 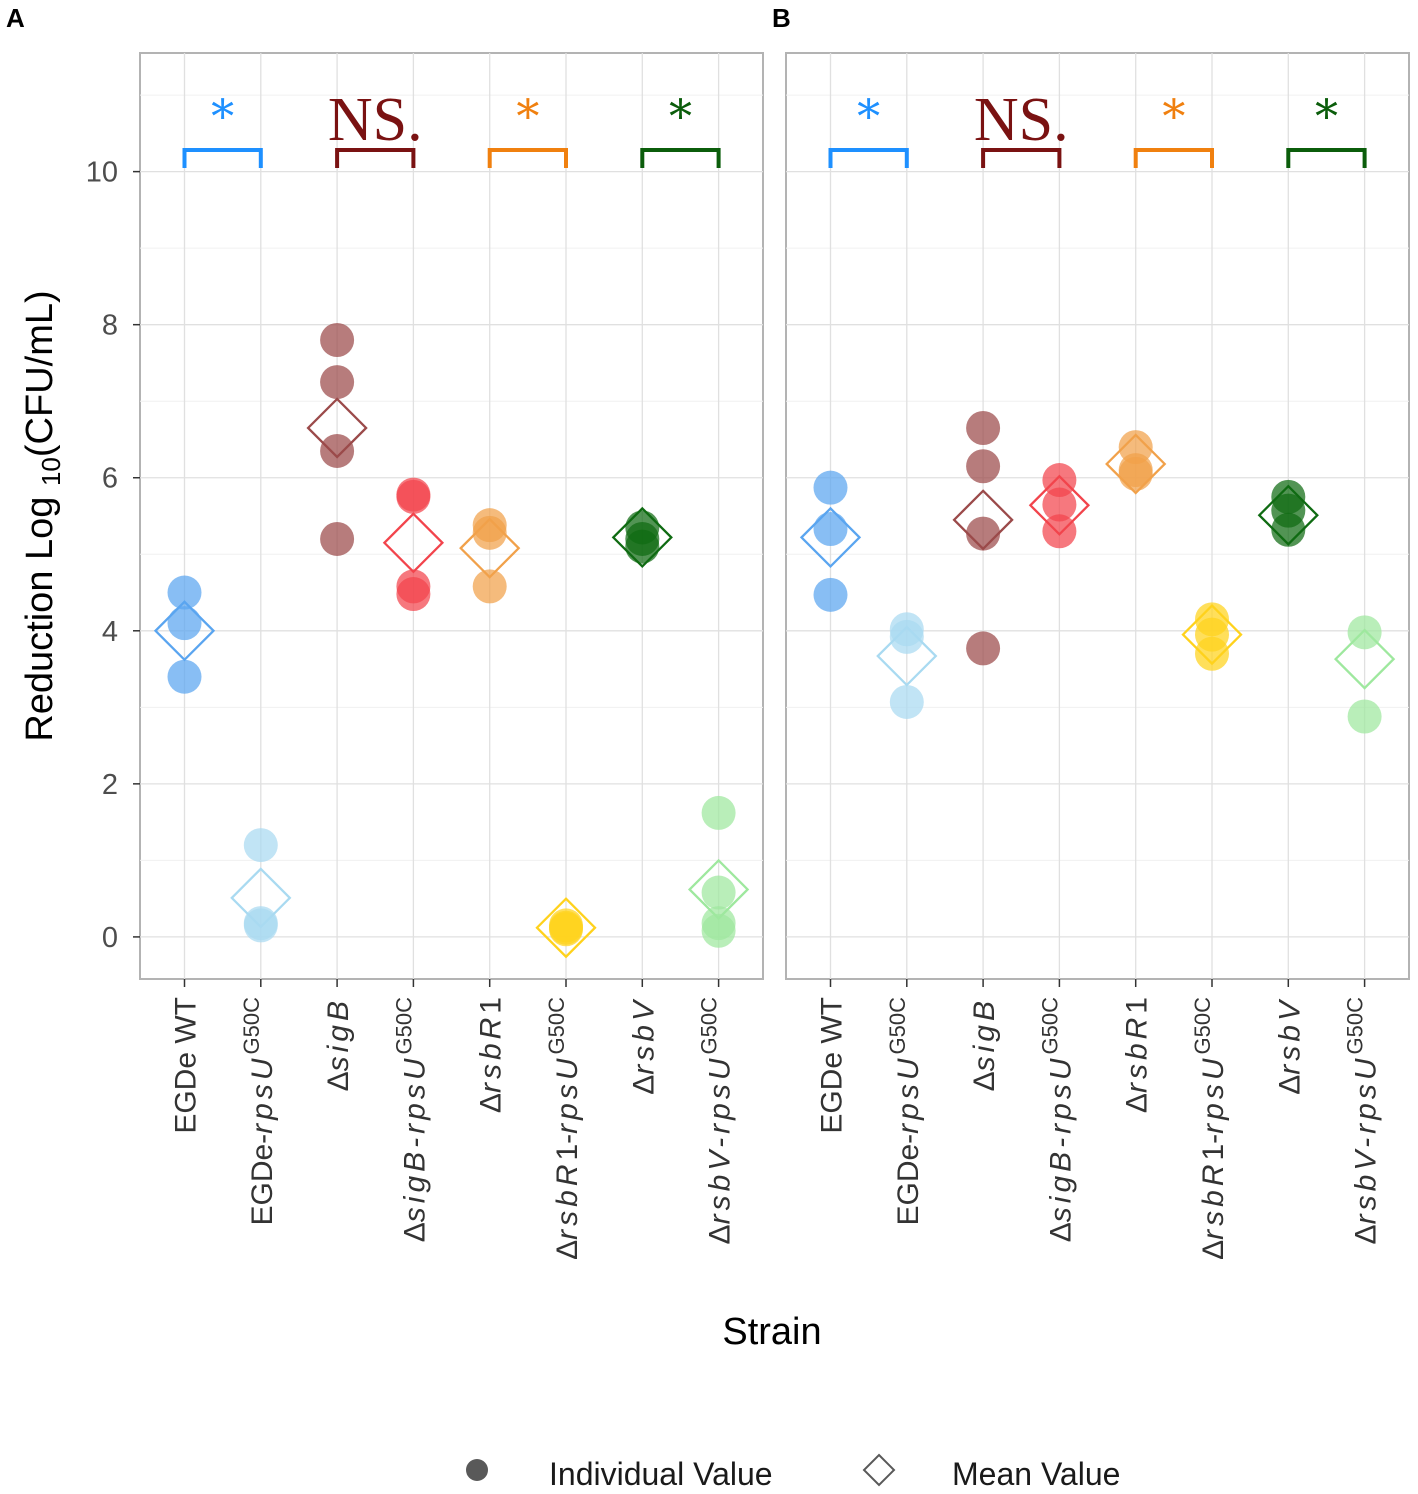 What do you see at coordinates (491, 1005) in the screenshot?
I see `strain-suffix: 1` at bounding box center [491, 1005].